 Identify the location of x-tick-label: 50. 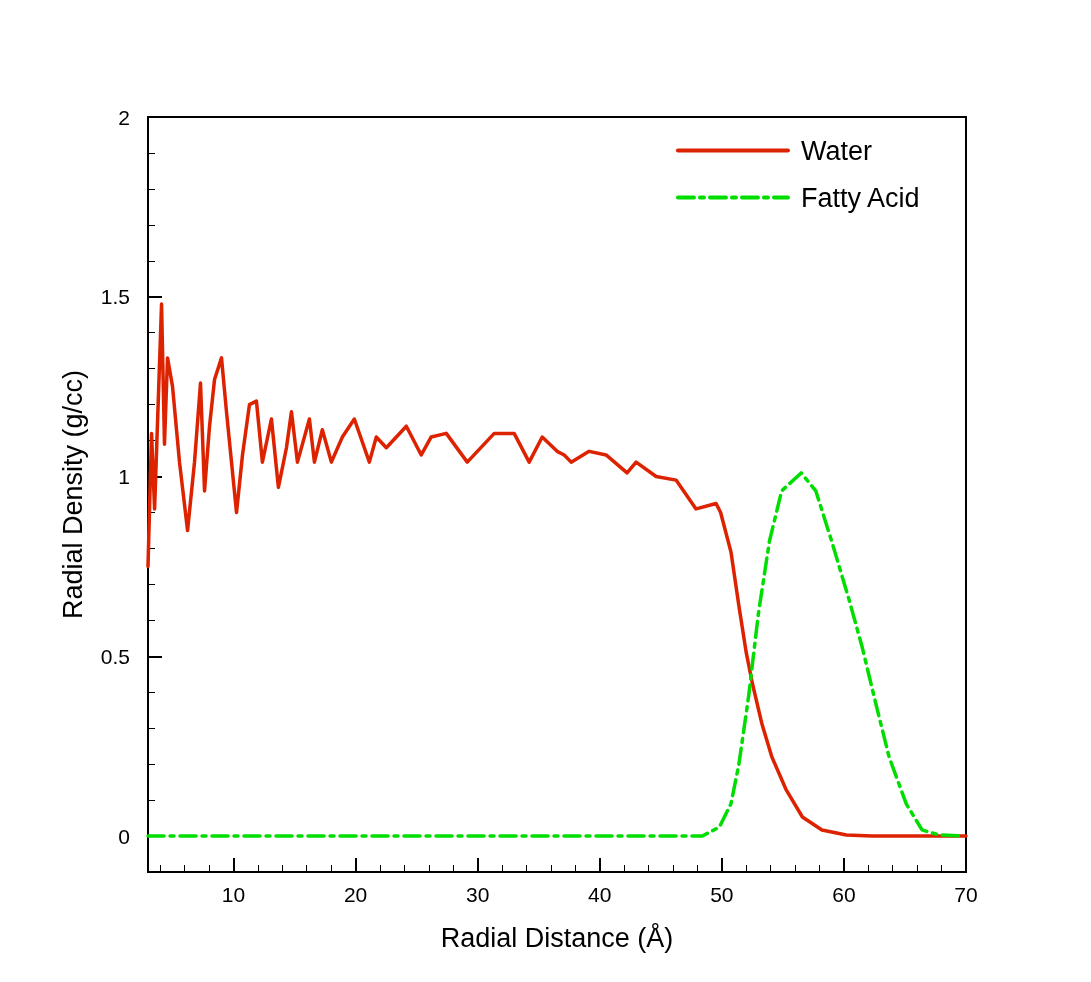
(722, 894).